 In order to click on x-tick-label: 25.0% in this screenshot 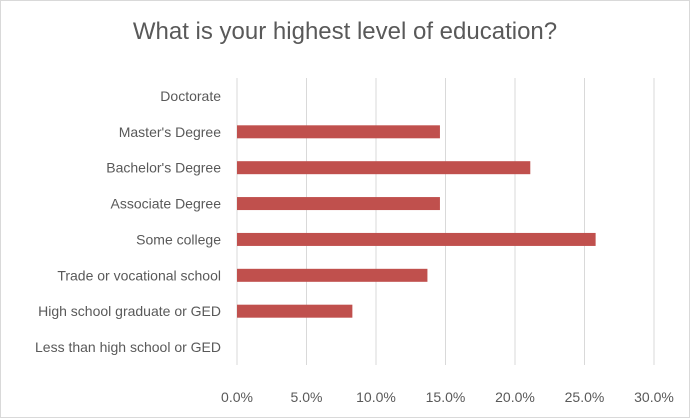, I will do `click(585, 397)`.